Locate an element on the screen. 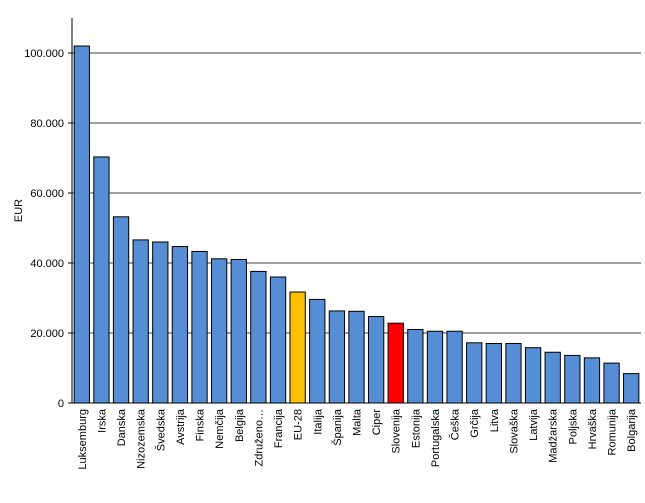 The width and height of the screenshot is (645, 503). category-label: Poljska is located at coordinates (573, 426).